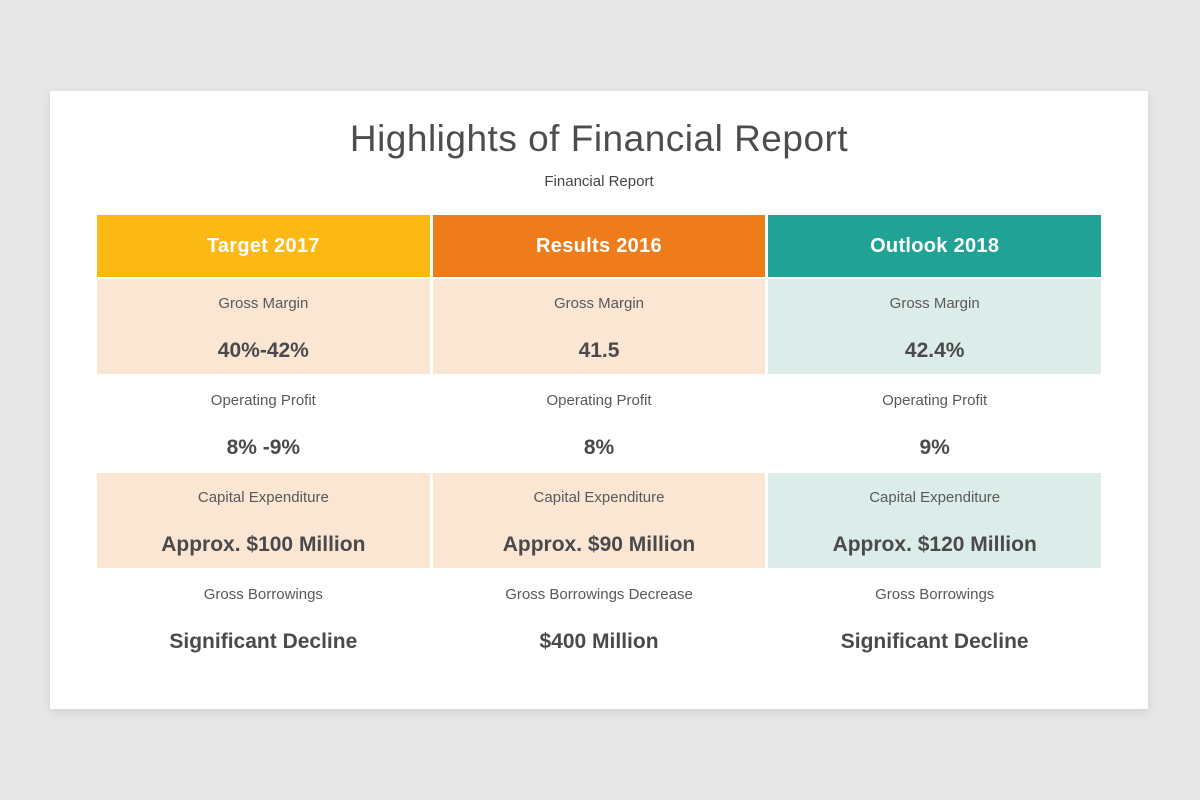 The height and width of the screenshot is (800, 1200). What do you see at coordinates (599, 447) in the screenshot?
I see `metric-value: 8%` at bounding box center [599, 447].